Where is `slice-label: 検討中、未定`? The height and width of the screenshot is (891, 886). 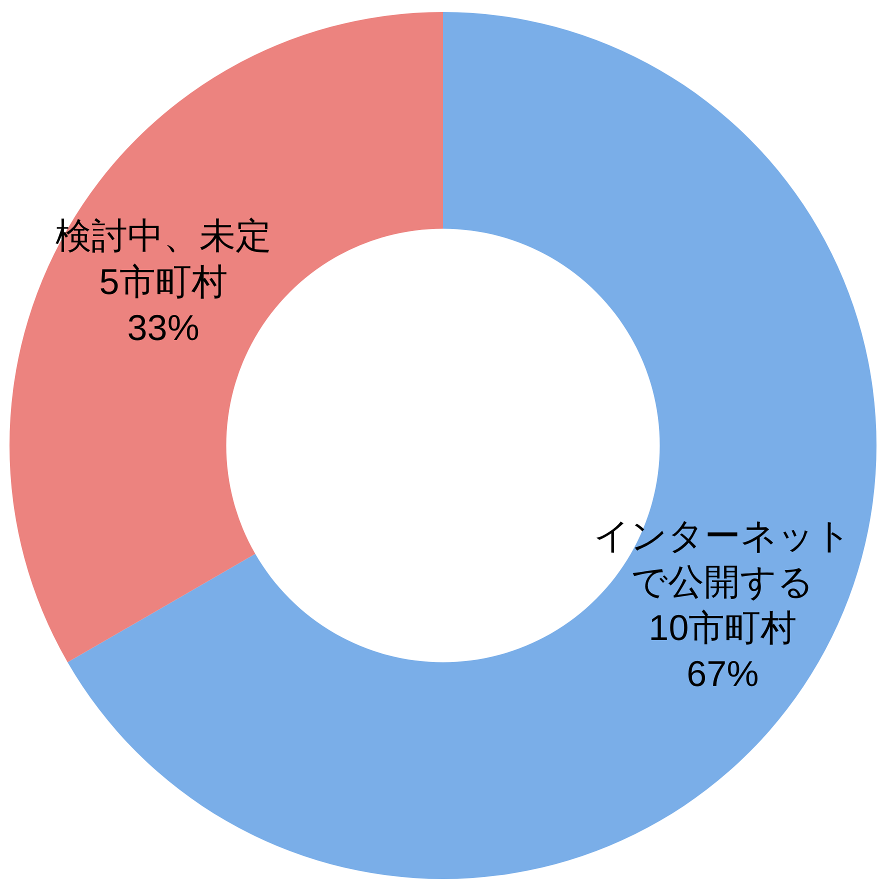 slice-label: 検討中、未定 is located at coordinates (163, 235).